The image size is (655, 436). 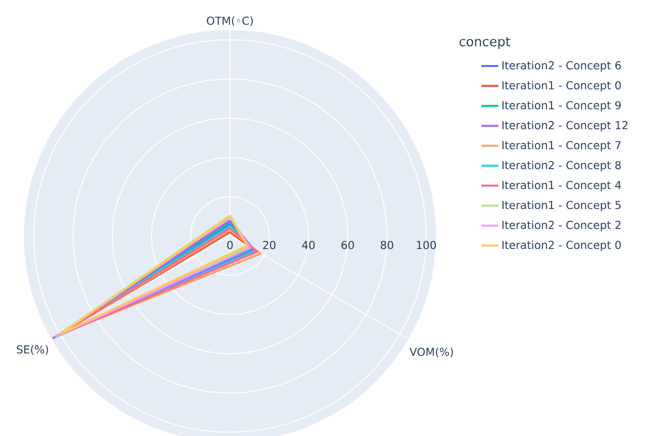 I want to click on legend-label: Iteration1 - Concept 9, so click(x=561, y=106).